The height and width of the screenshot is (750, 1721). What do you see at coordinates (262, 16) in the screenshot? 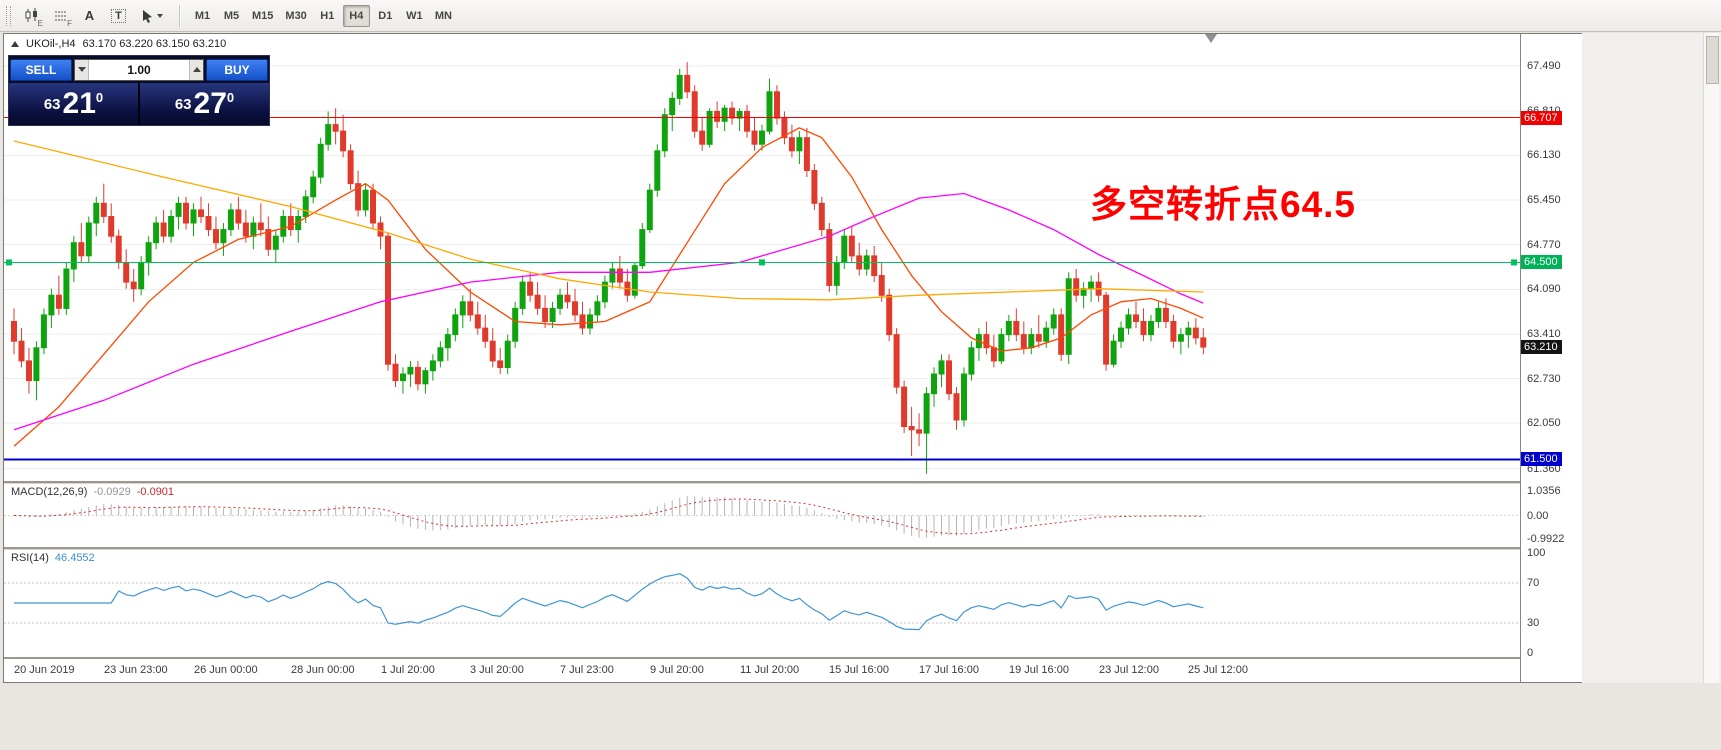
I see `timeframe-button-m15: M15` at bounding box center [262, 16].